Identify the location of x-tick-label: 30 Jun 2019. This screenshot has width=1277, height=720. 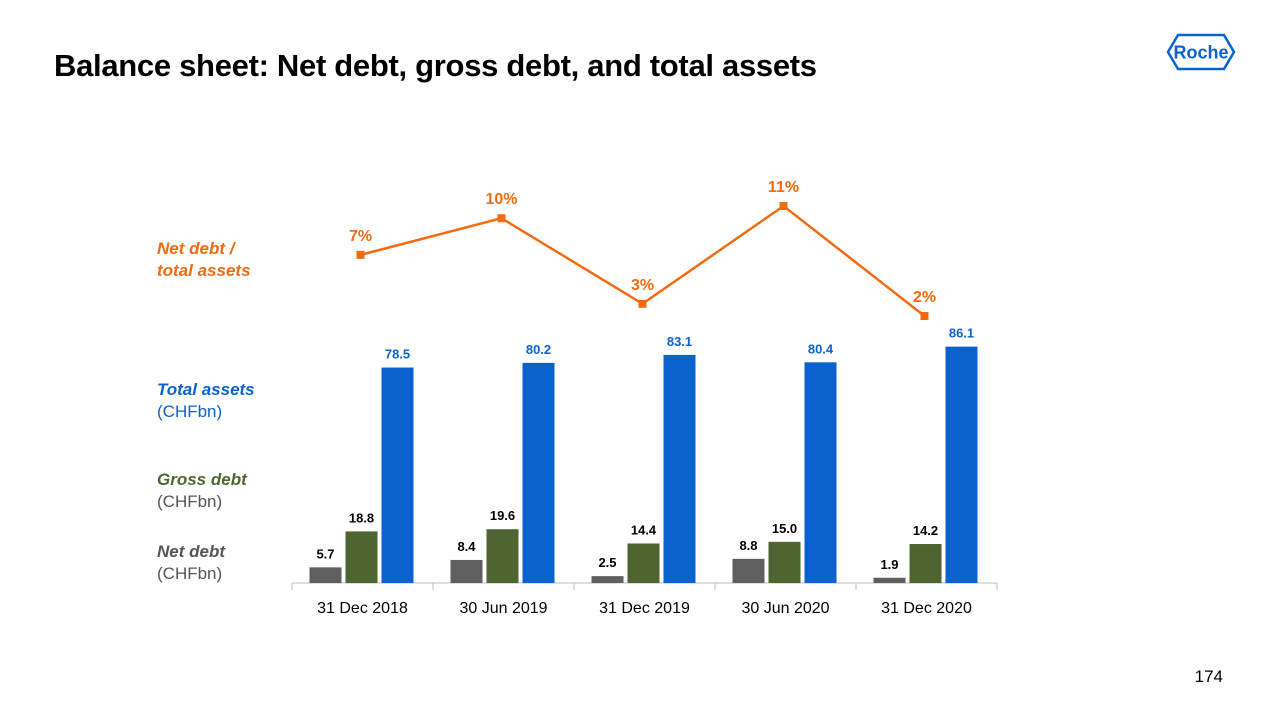
(503, 608).